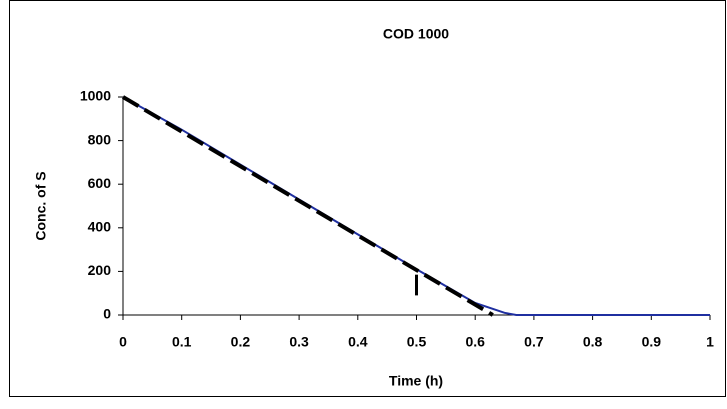  What do you see at coordinates (107, 314) in the screenshot?
I see `y-tick-label: 0` at bounding box center [107, 314].